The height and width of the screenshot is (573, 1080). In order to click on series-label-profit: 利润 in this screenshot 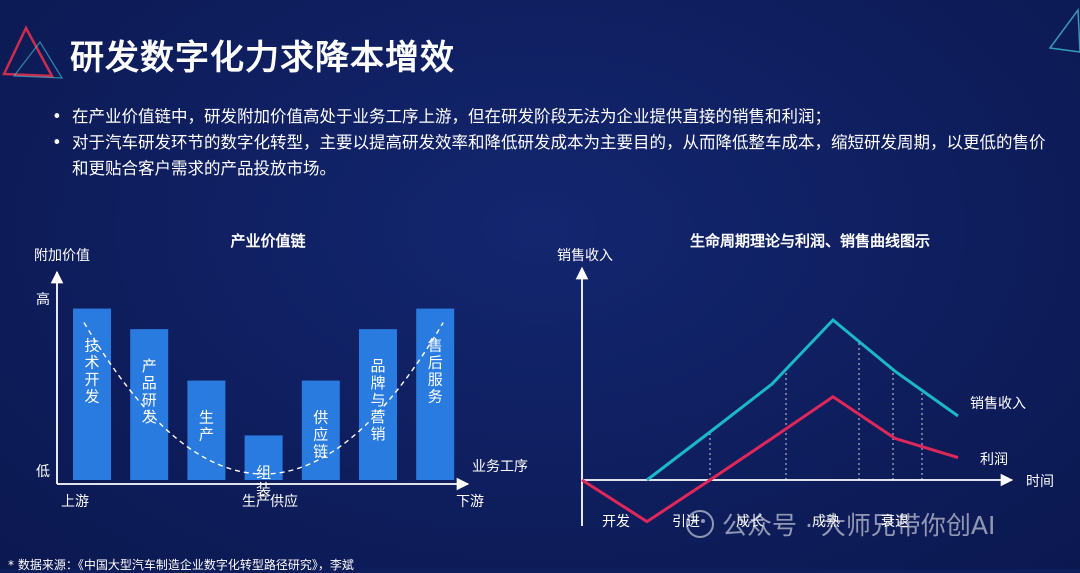, I will do `click(994, 460)`.